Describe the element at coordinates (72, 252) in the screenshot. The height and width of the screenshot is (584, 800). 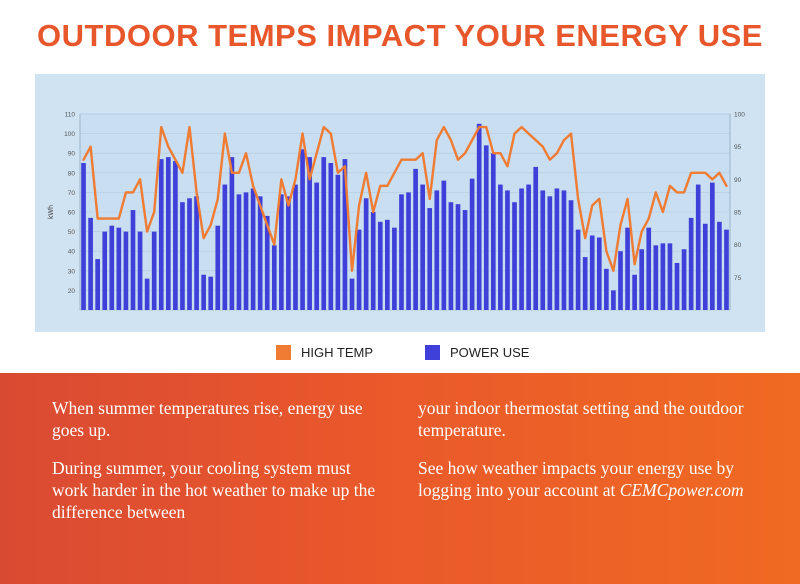
I see `y-tick-label: 40` at that location.